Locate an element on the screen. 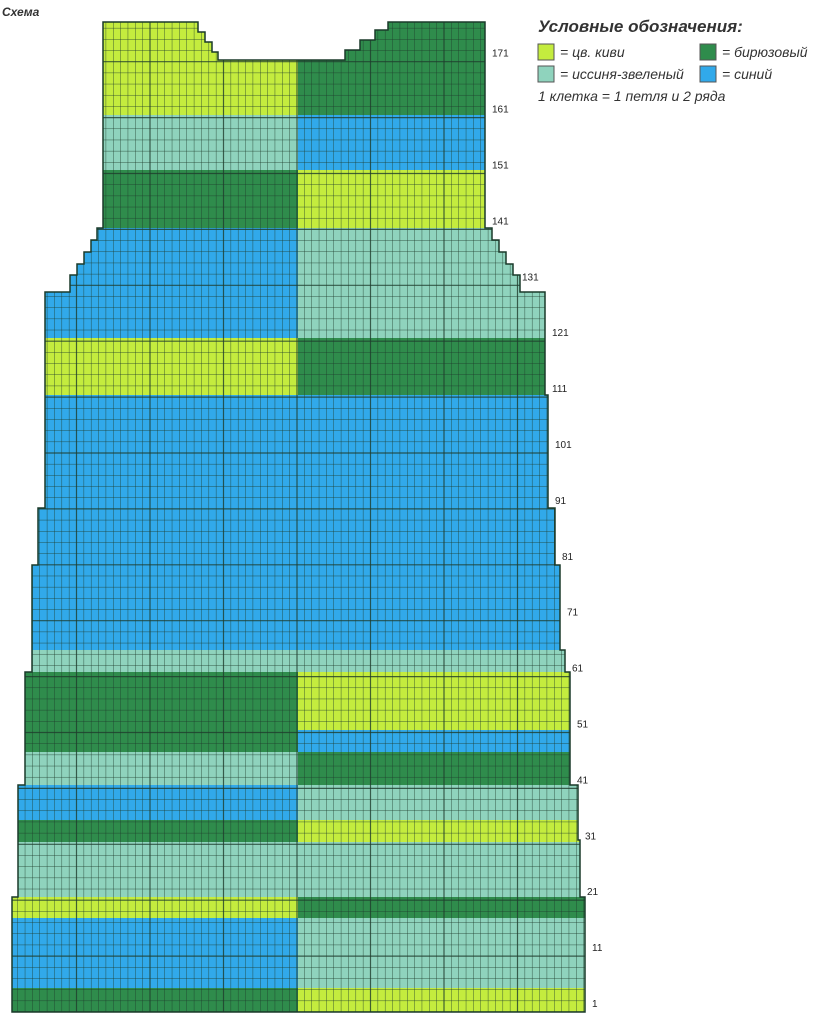 Image resolution: width=824 pixels, height=1024 pixels. legend-item: = бирюзовый is located at coordinates (765, 52).